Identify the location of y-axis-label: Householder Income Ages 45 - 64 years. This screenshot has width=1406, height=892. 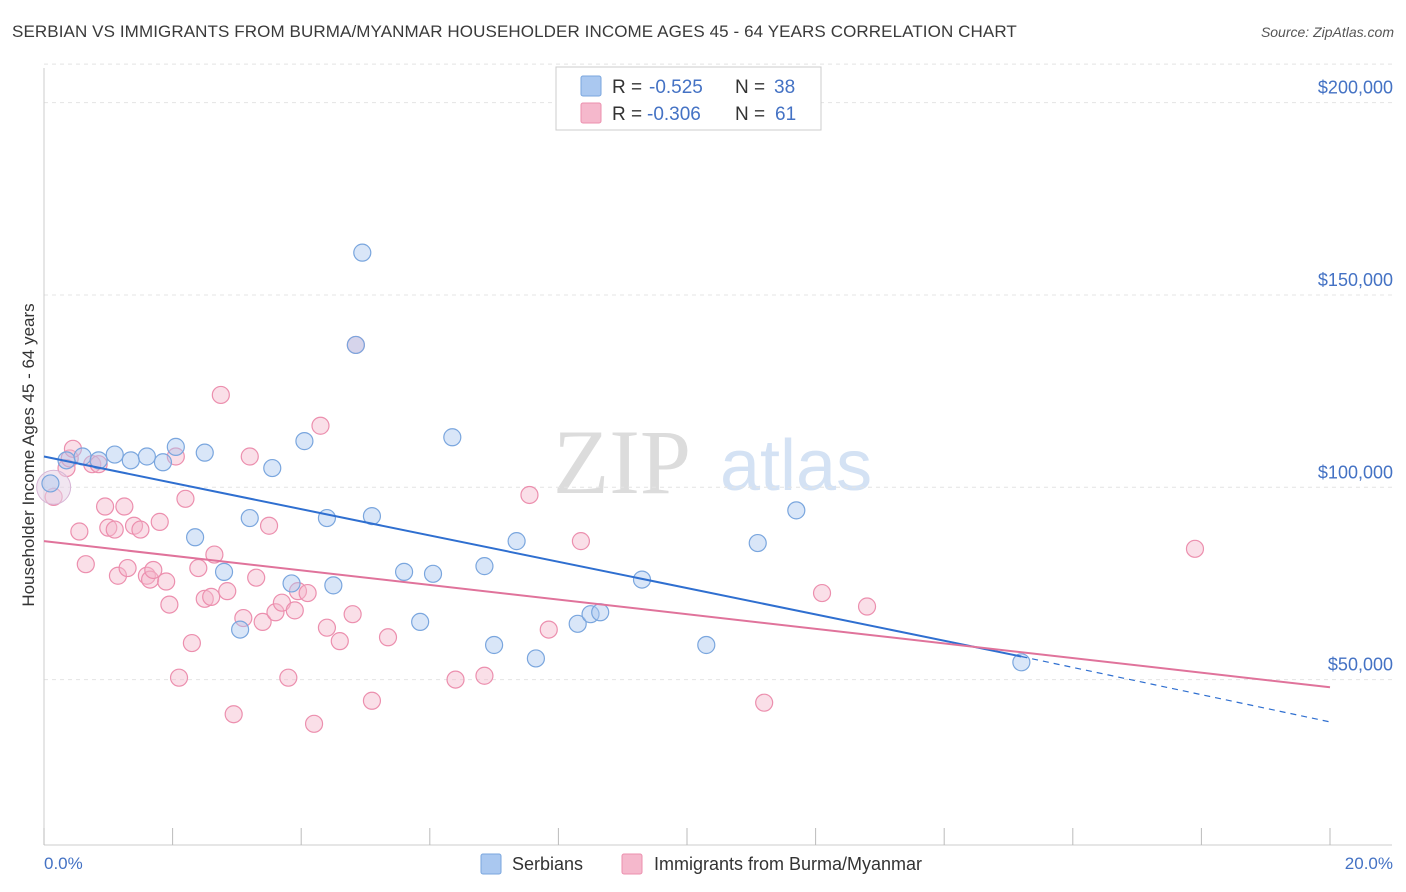
(28, 454).